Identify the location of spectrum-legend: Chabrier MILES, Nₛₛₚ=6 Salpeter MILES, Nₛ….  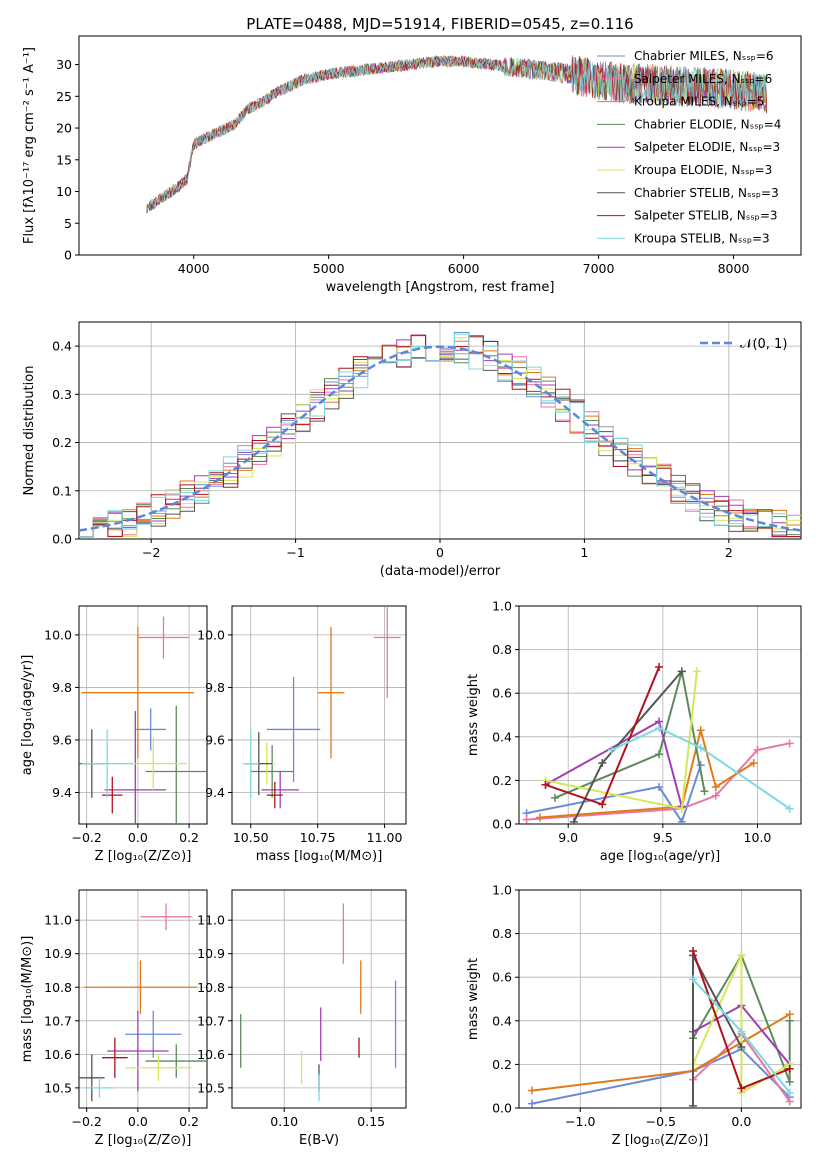
(689, 147).